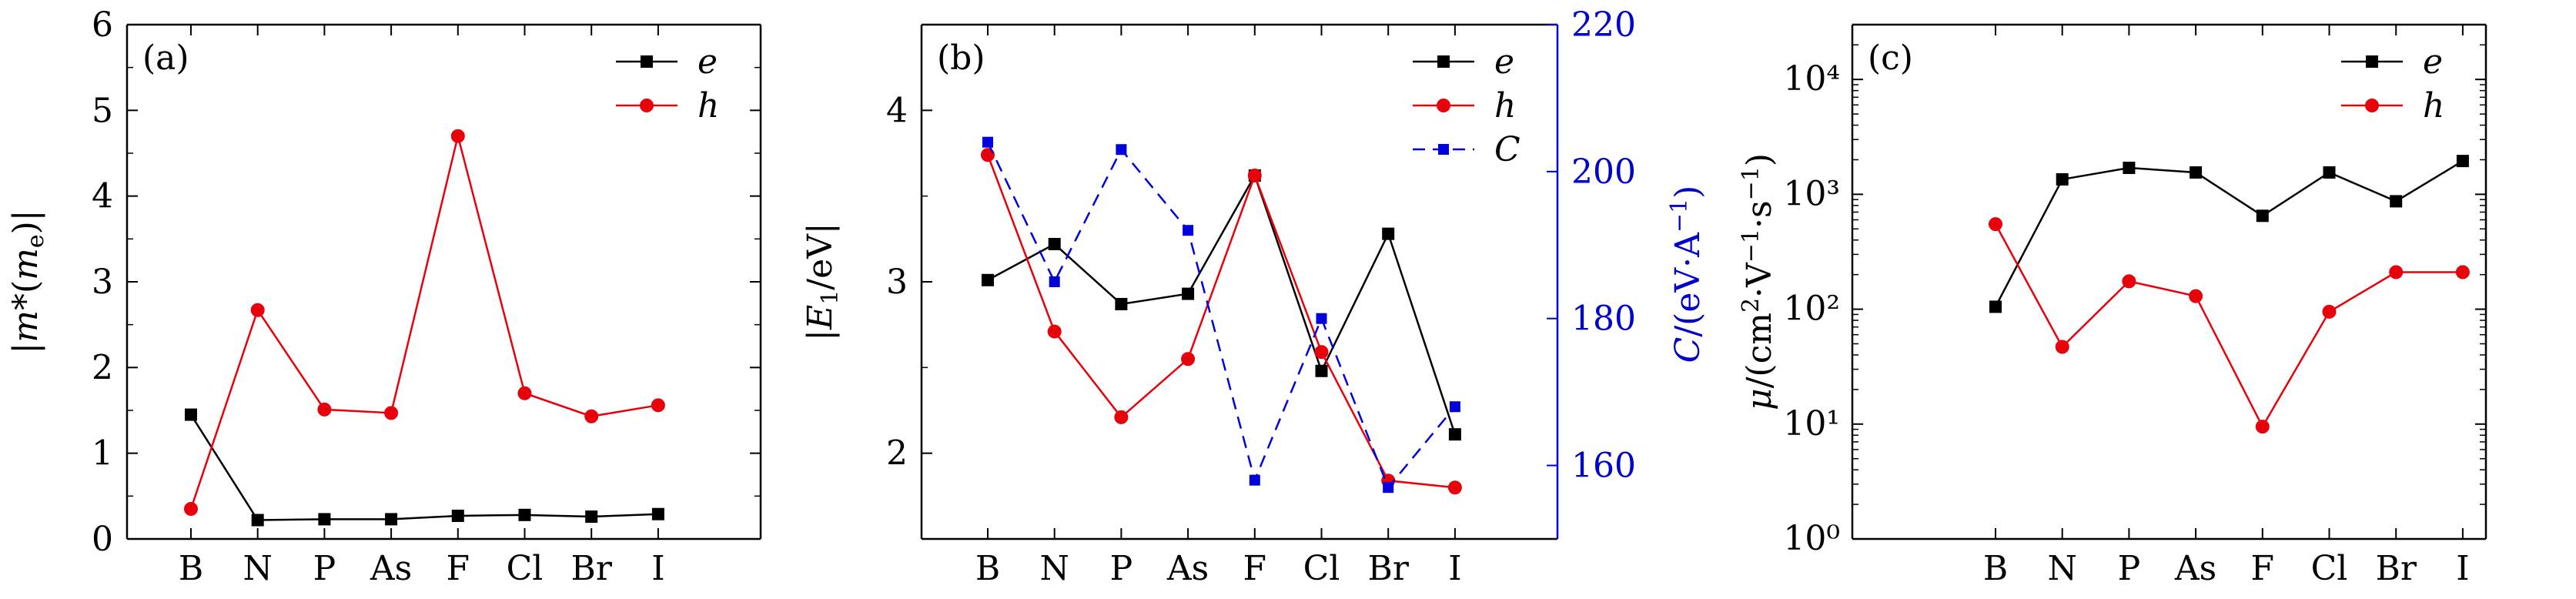  I want to click on x-tick-label: Br, so click(592, 568).